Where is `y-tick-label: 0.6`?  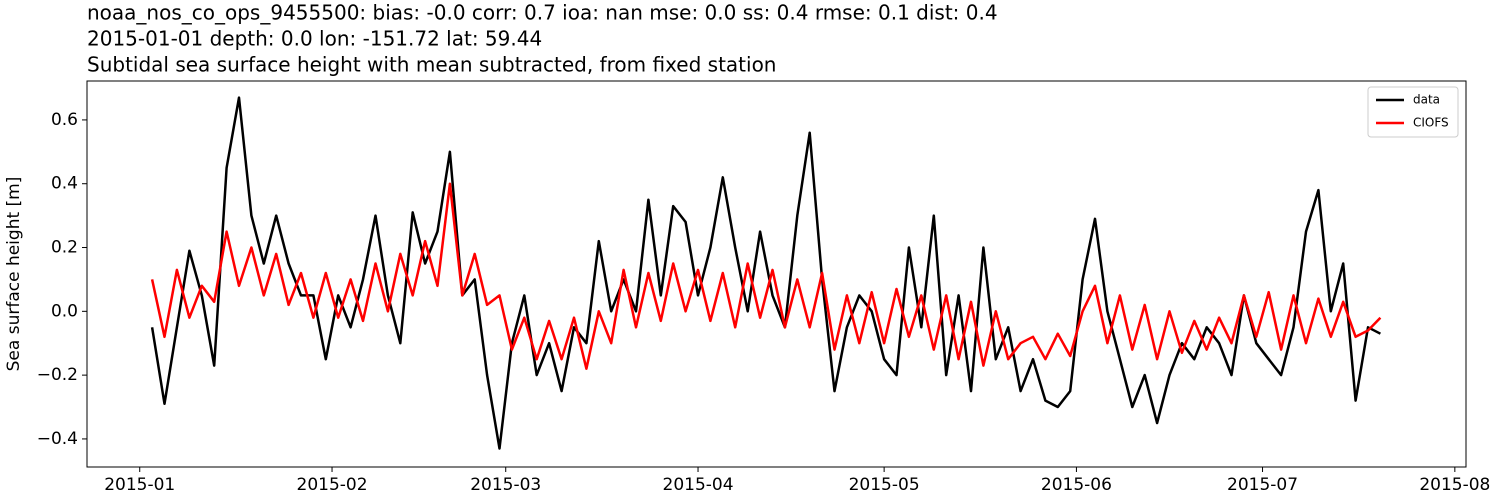
y-tick-label: 0.6 is located at coordinates (64, 120).